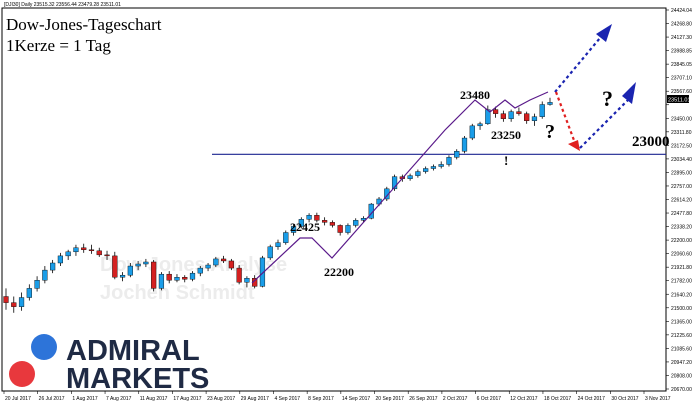 The width and height of the screenshot is (700, 404). Describe the element at coordinates (681, 146) in the screenshot. I see `y-tick-label: 23172.50` at that location.